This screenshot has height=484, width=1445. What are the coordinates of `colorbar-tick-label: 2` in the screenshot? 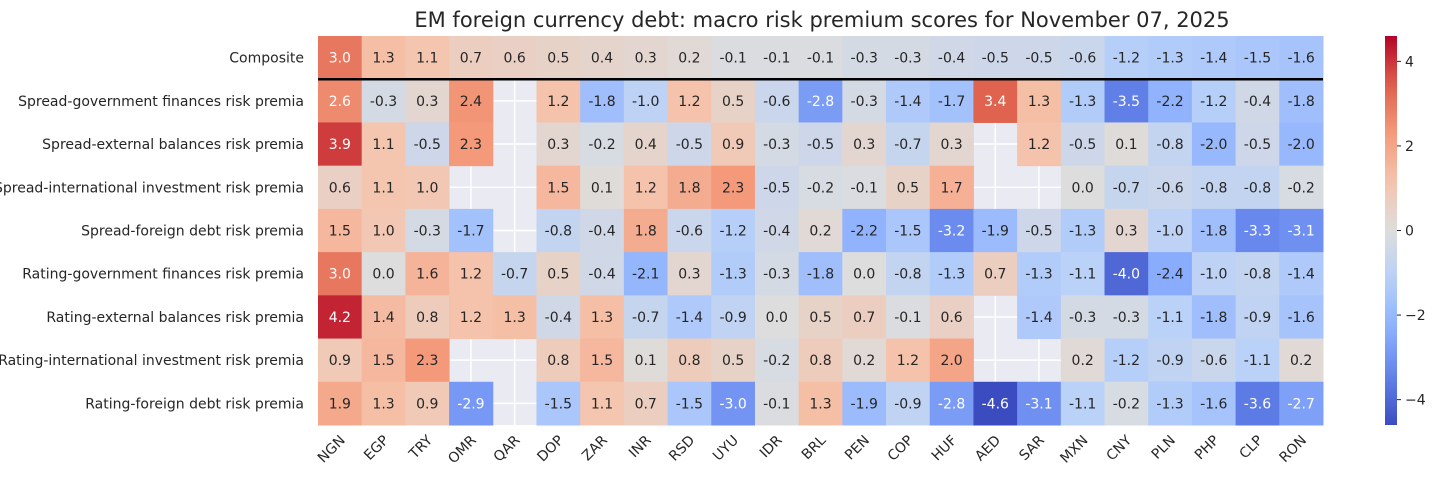 It's located at (1409, 147).